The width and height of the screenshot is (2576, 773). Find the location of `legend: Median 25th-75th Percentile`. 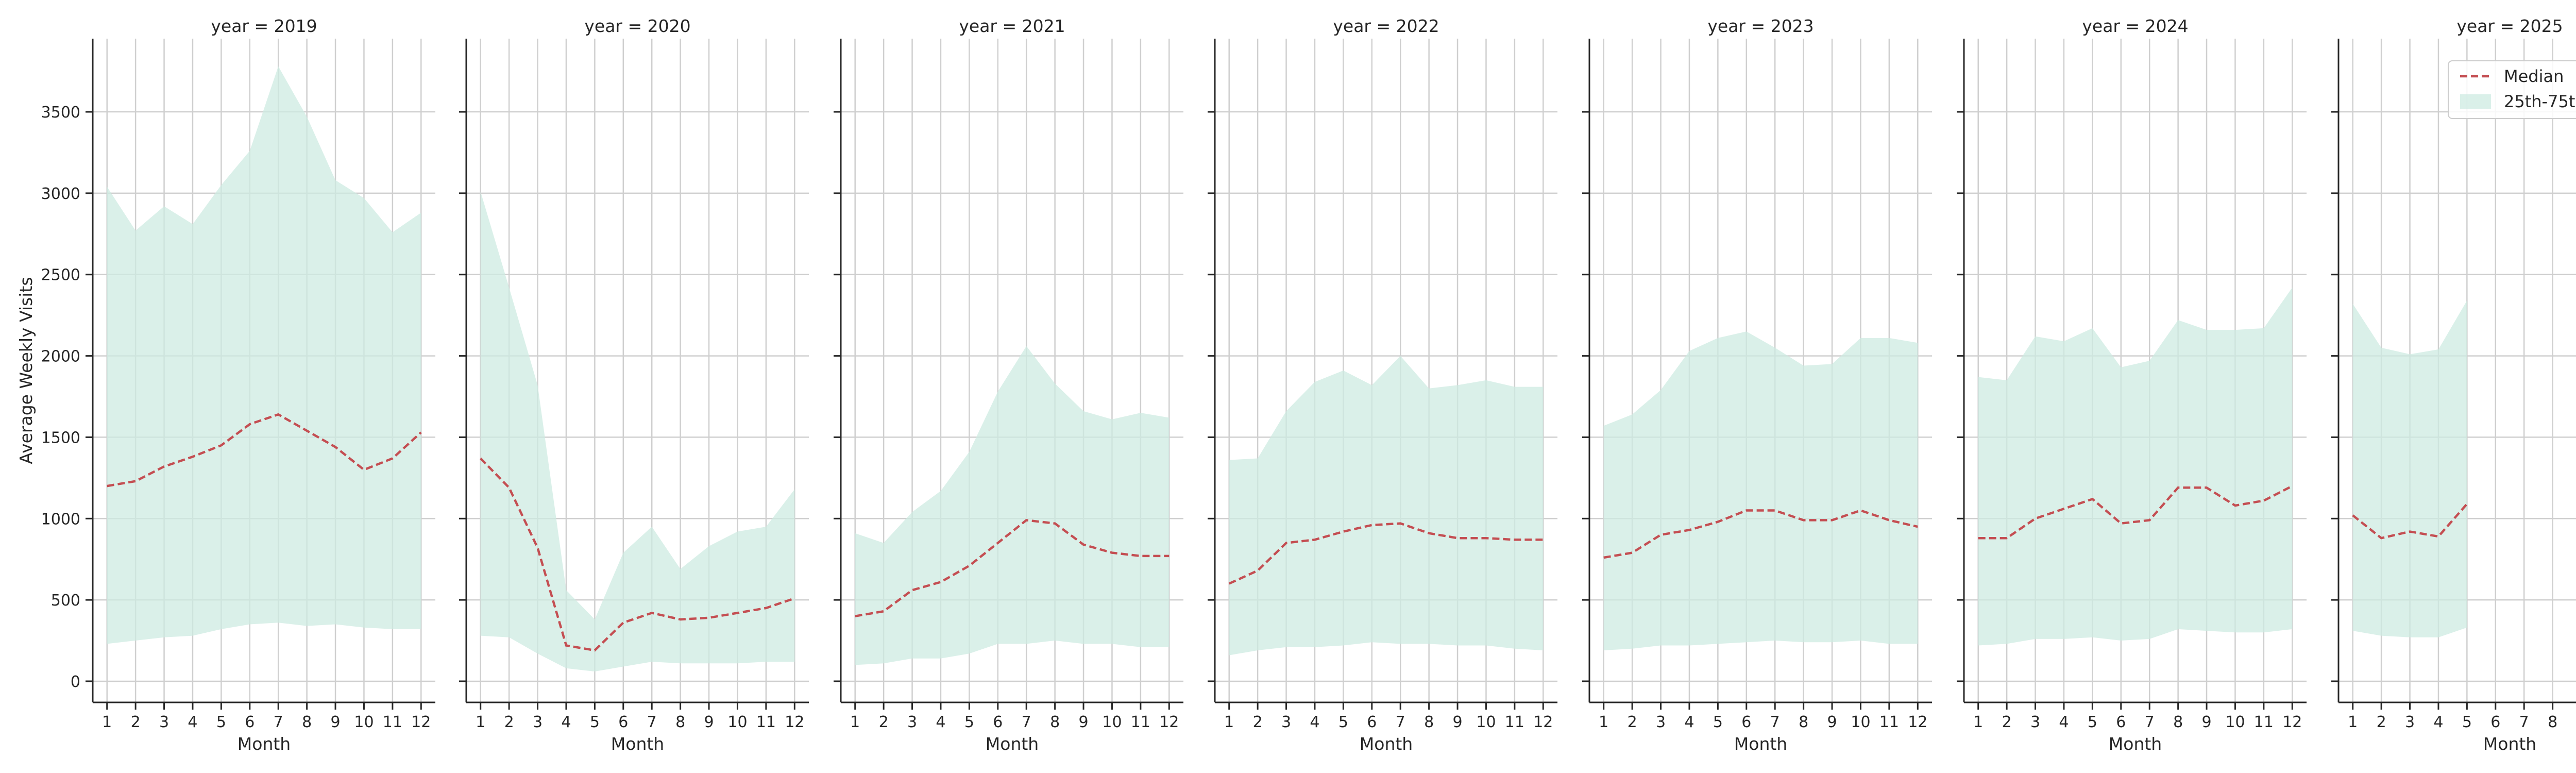

legend: Median 25th-75th Percentile is located at coordinates (2512, 89).